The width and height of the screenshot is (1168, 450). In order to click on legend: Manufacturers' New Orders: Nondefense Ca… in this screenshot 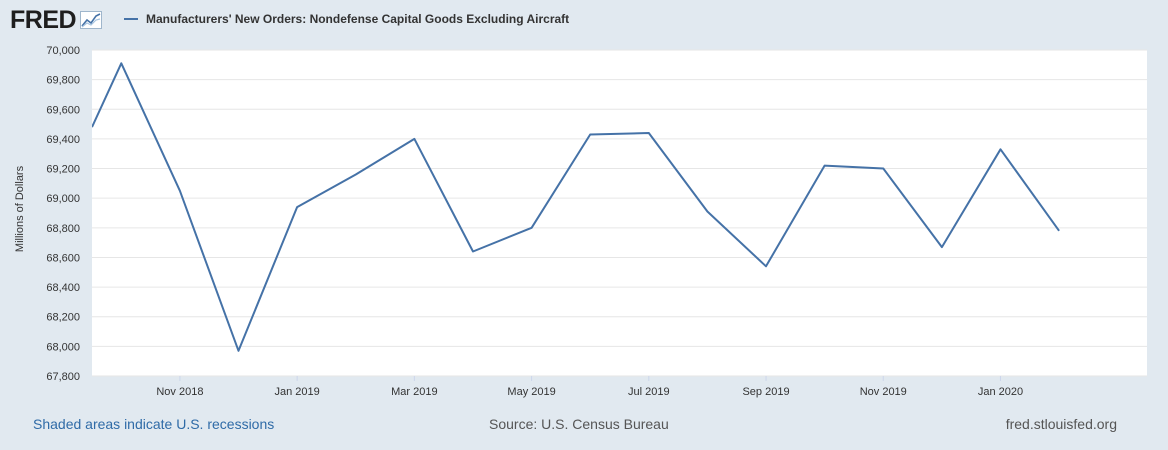, I will do `click(346, 19)`.